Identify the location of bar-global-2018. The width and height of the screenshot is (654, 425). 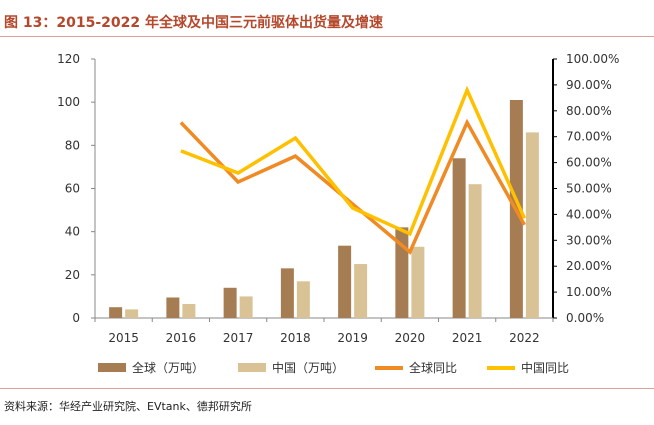
(287, 293).